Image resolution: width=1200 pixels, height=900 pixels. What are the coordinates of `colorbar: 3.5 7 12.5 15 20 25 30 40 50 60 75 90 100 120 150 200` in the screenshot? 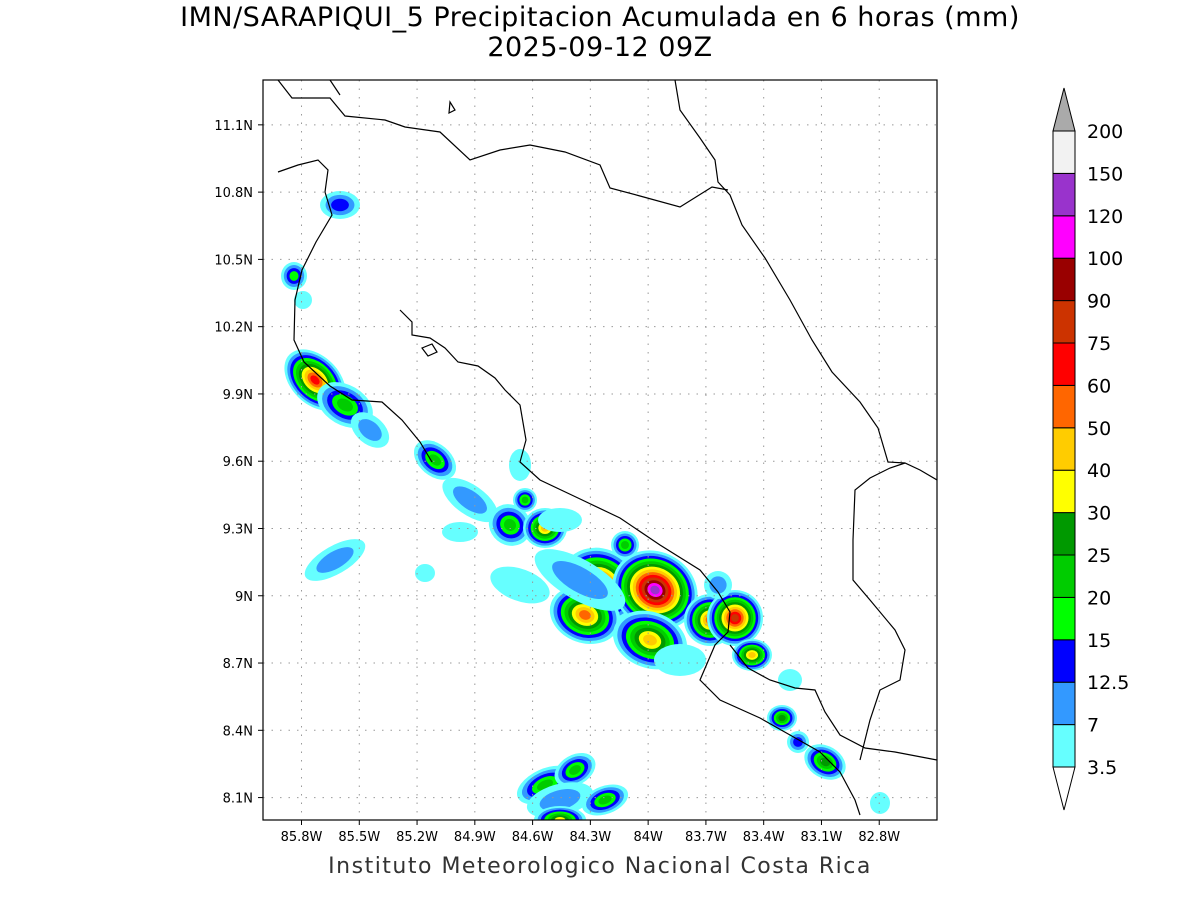 It's located at (1090, 449).